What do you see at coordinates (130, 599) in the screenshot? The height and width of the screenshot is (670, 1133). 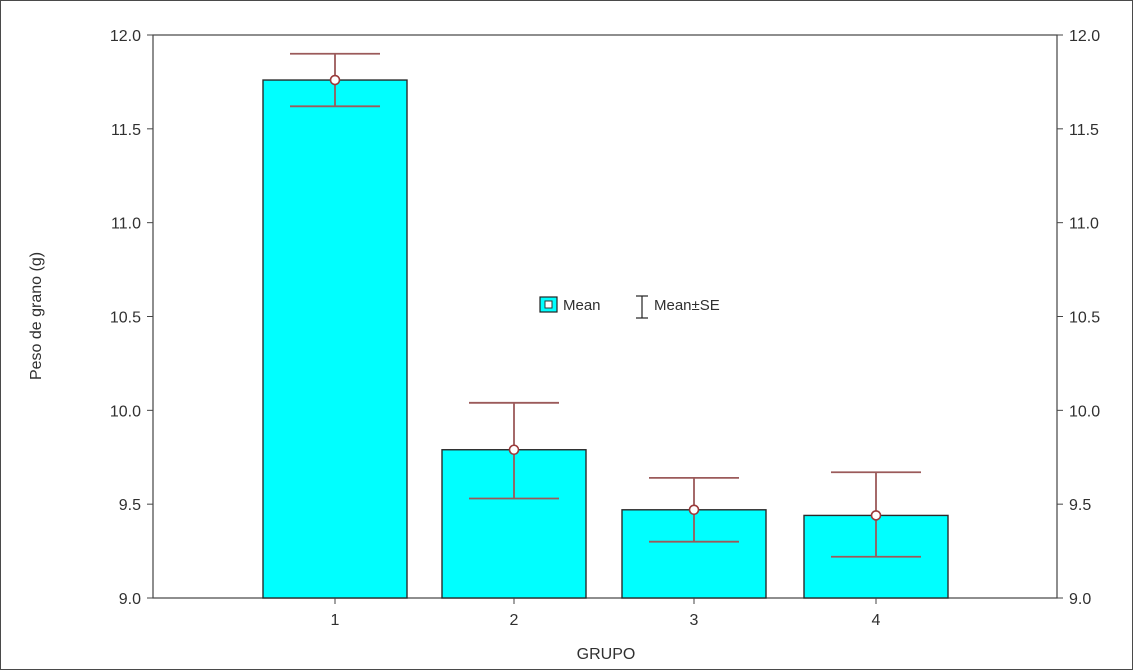 I see `y-tick-label-left: 9.0` at bounding box center [130, 599].